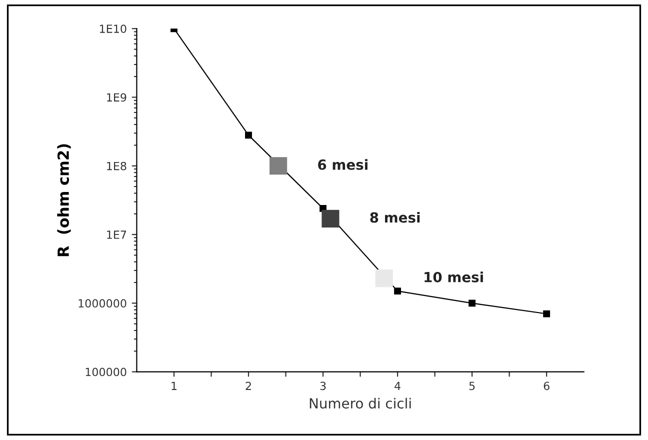  What do you see at coordinates (323, 386) in the screenshot?
I see `x-tick-label: 3` at bounding box center [323, 386].